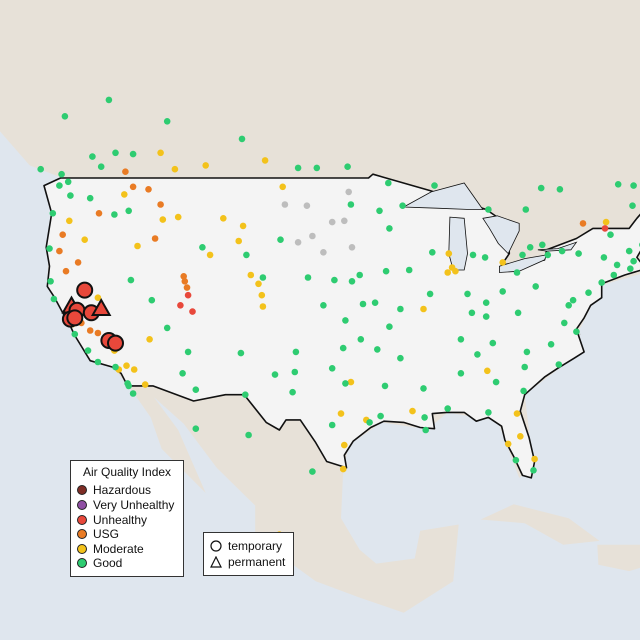 The image size is (640, 640). Describe the element at coordinates (75, 318) in the screenshot. I see `monitor-unhealthy-temporary-marker` at that location.